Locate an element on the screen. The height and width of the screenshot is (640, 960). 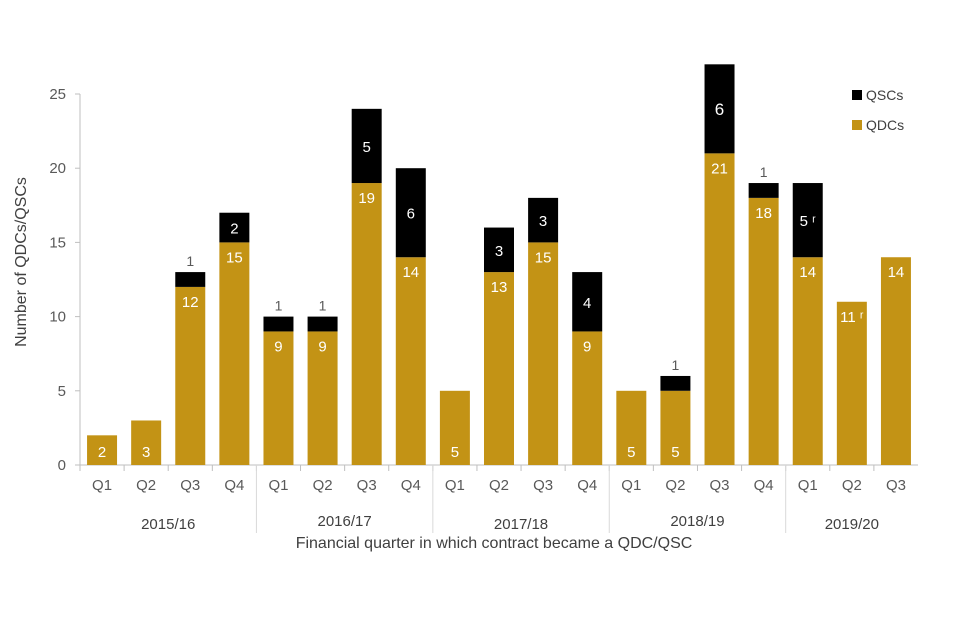
y-tick-label: 15 is located at coordinates (57, 242).